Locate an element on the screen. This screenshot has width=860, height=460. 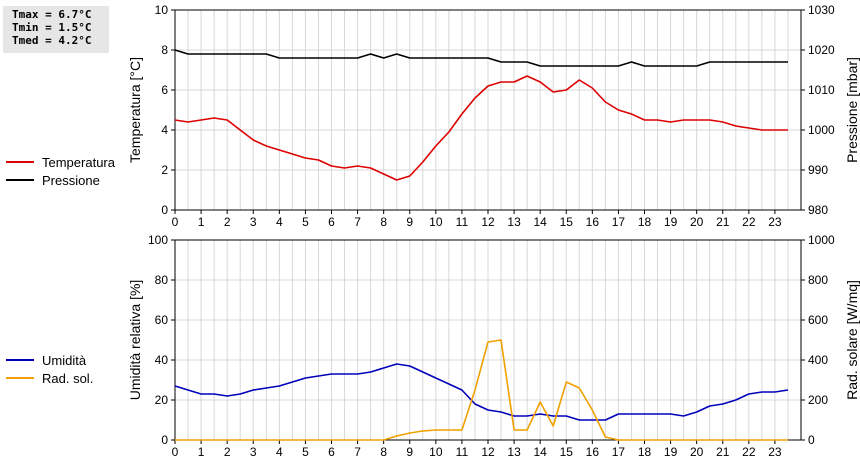
y-axis-title-left: Umidità relativa [%] is located at coordinates (135, 340).